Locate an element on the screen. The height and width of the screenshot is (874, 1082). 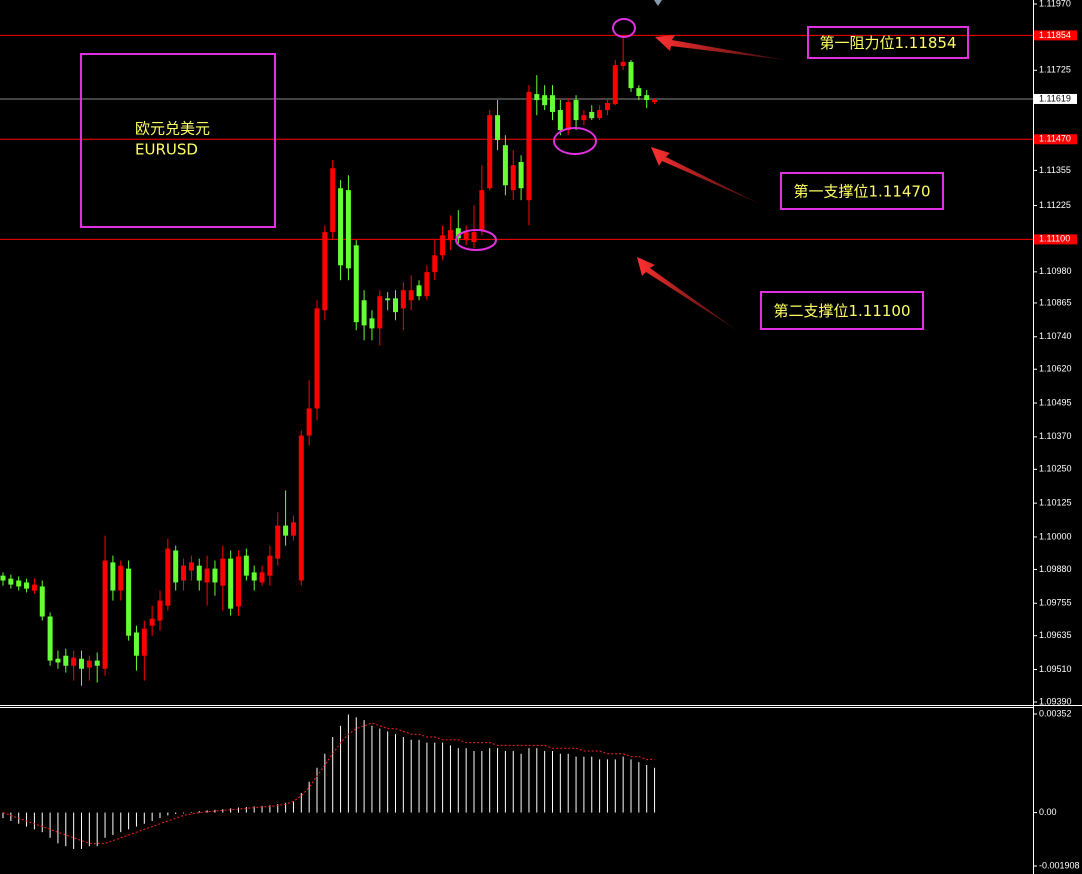
level-annotation: 第一支撑位1.11470 is located at coordinates (861, 192).